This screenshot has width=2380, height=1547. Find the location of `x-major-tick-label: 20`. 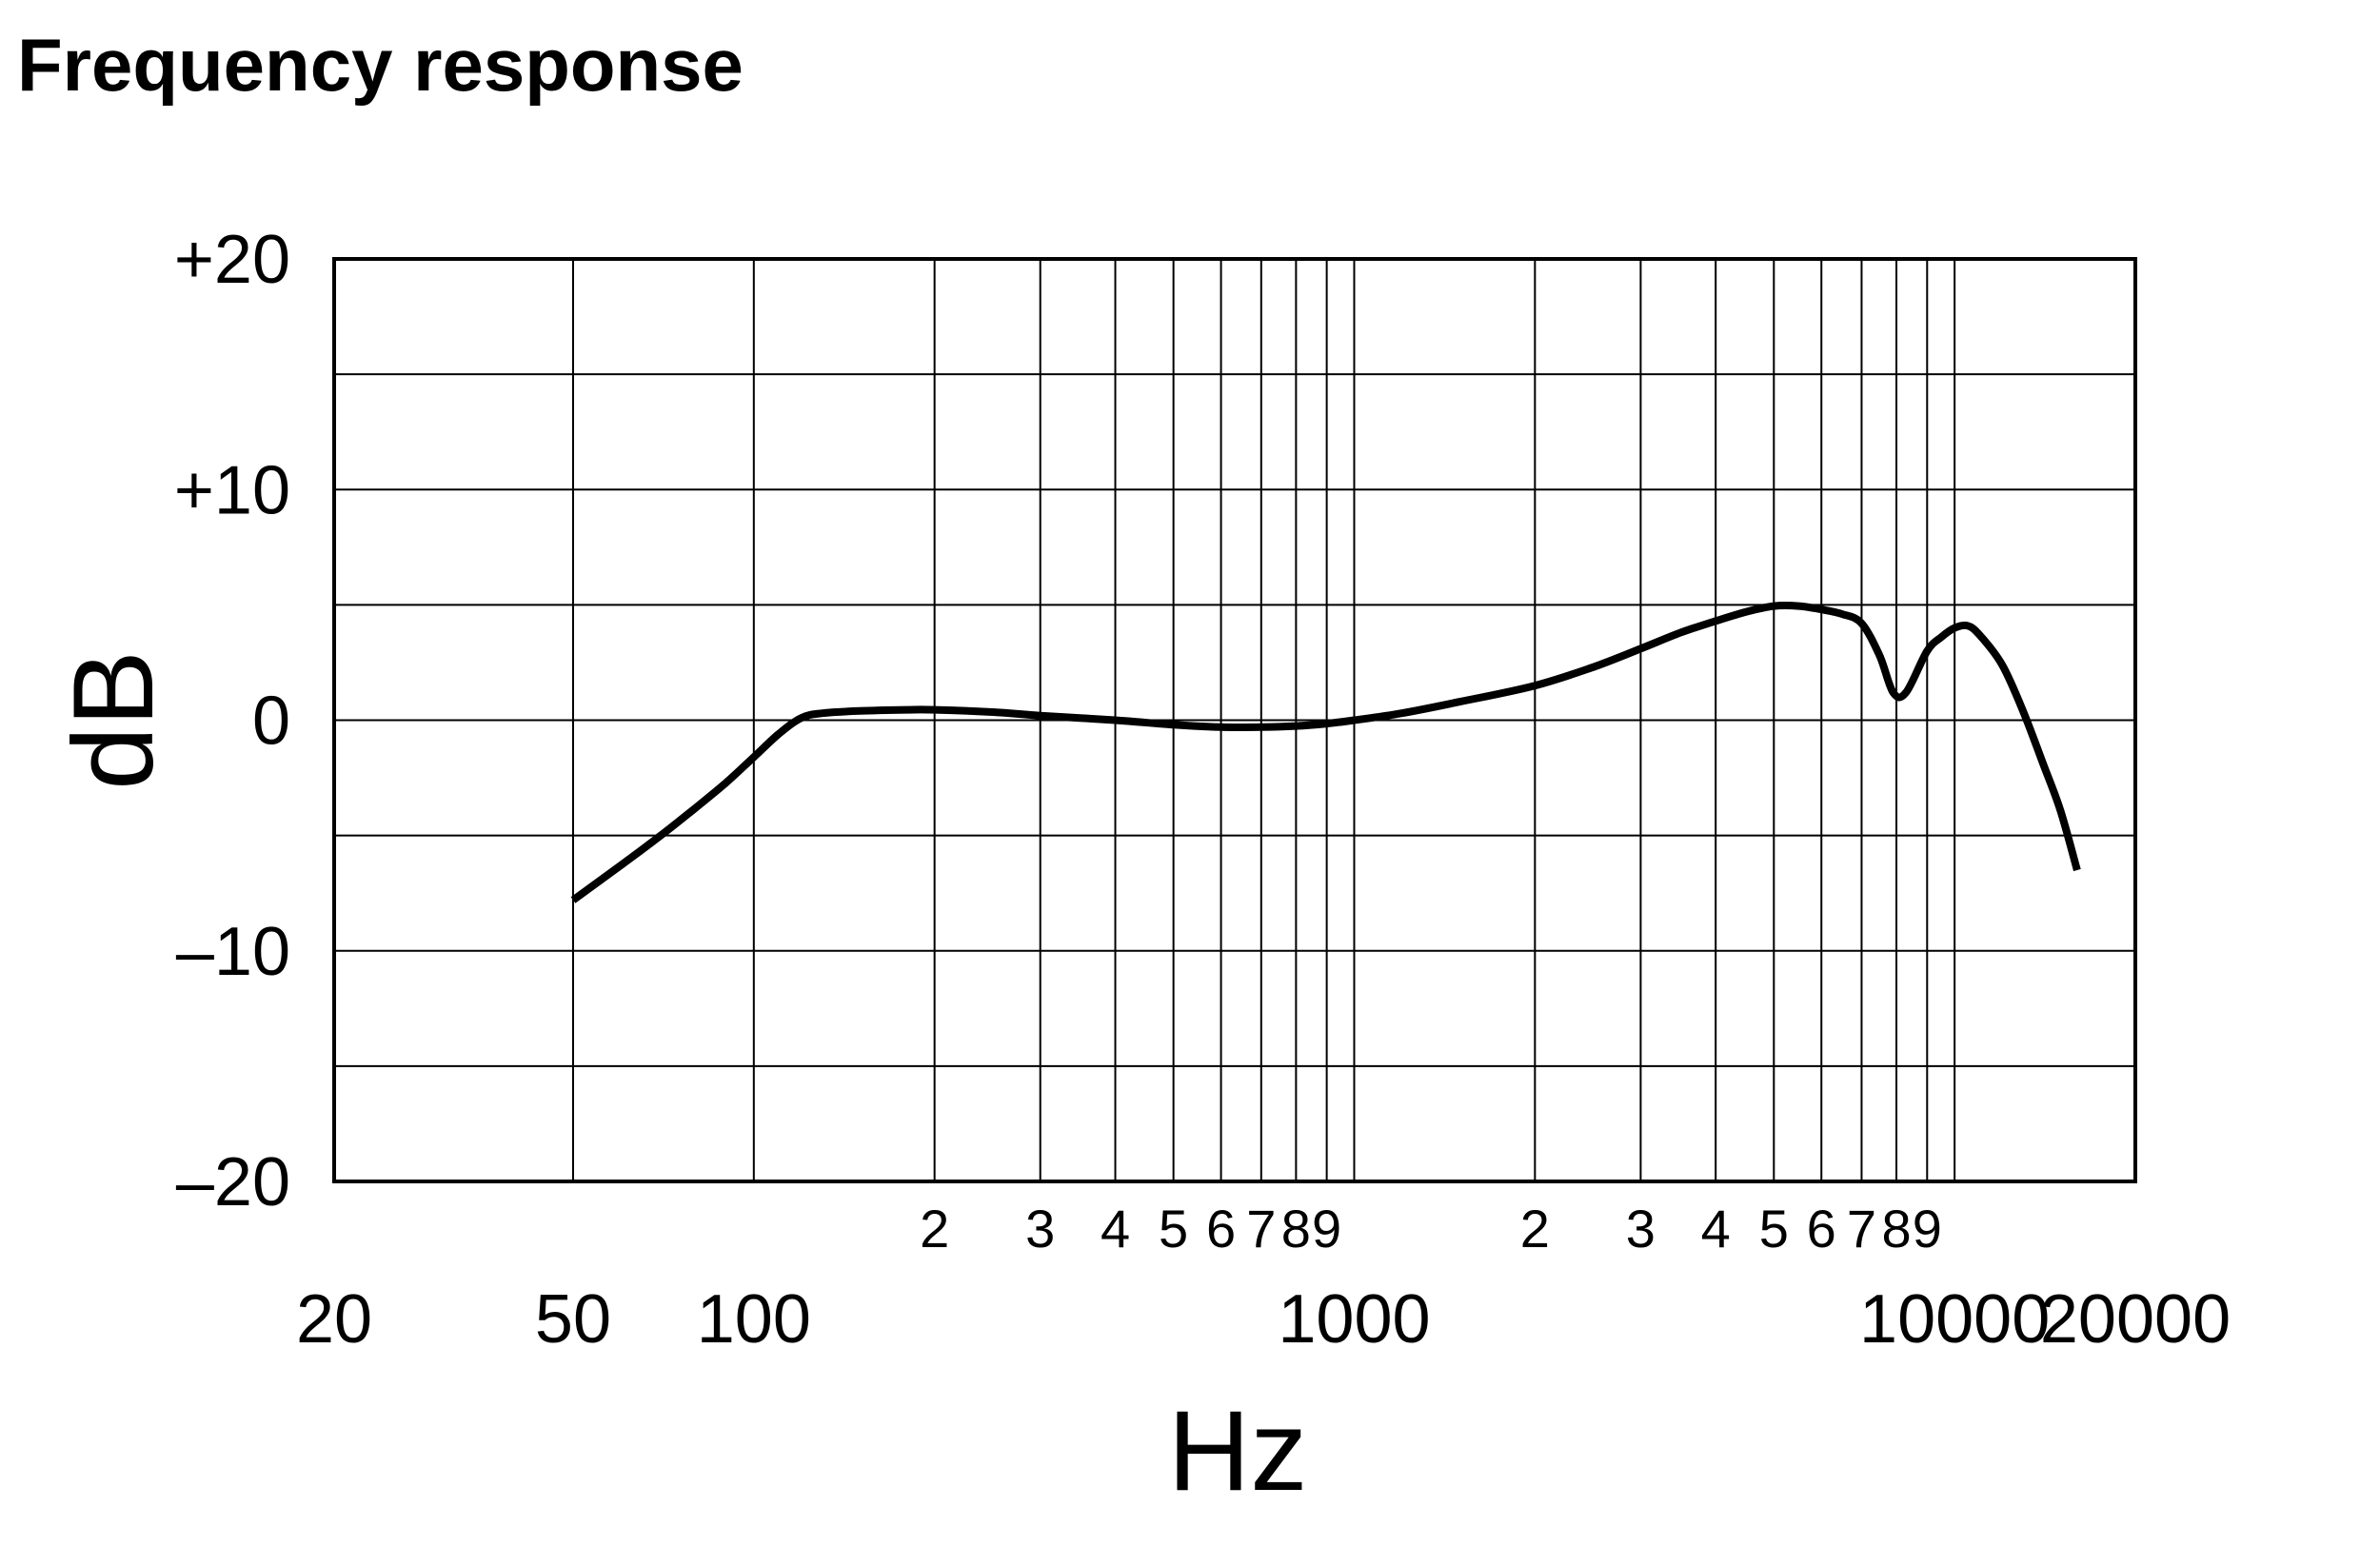

x-major-tick-label: 20 is located at coordinates (334, 1319).